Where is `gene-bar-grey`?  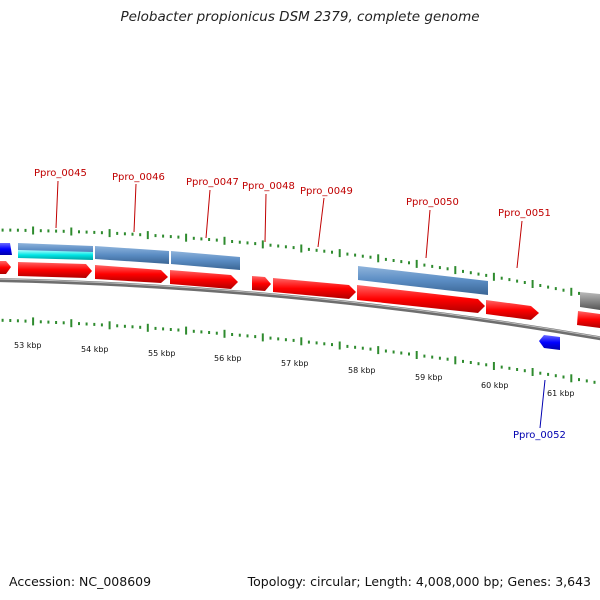 gene-bar-grey is located at coordinates (590, 301).